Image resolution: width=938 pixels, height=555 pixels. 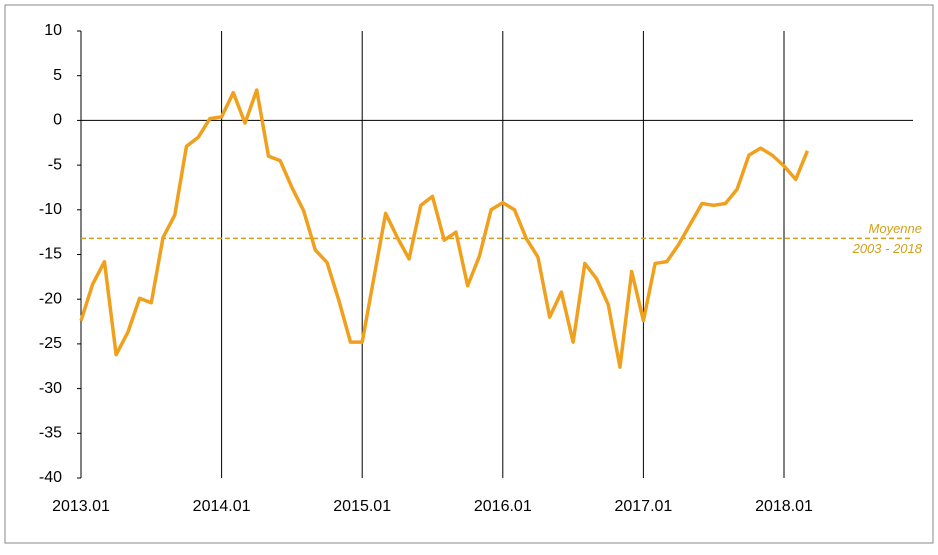 I want to click on mean-label: Moyenne, so click(x=895, y=228).